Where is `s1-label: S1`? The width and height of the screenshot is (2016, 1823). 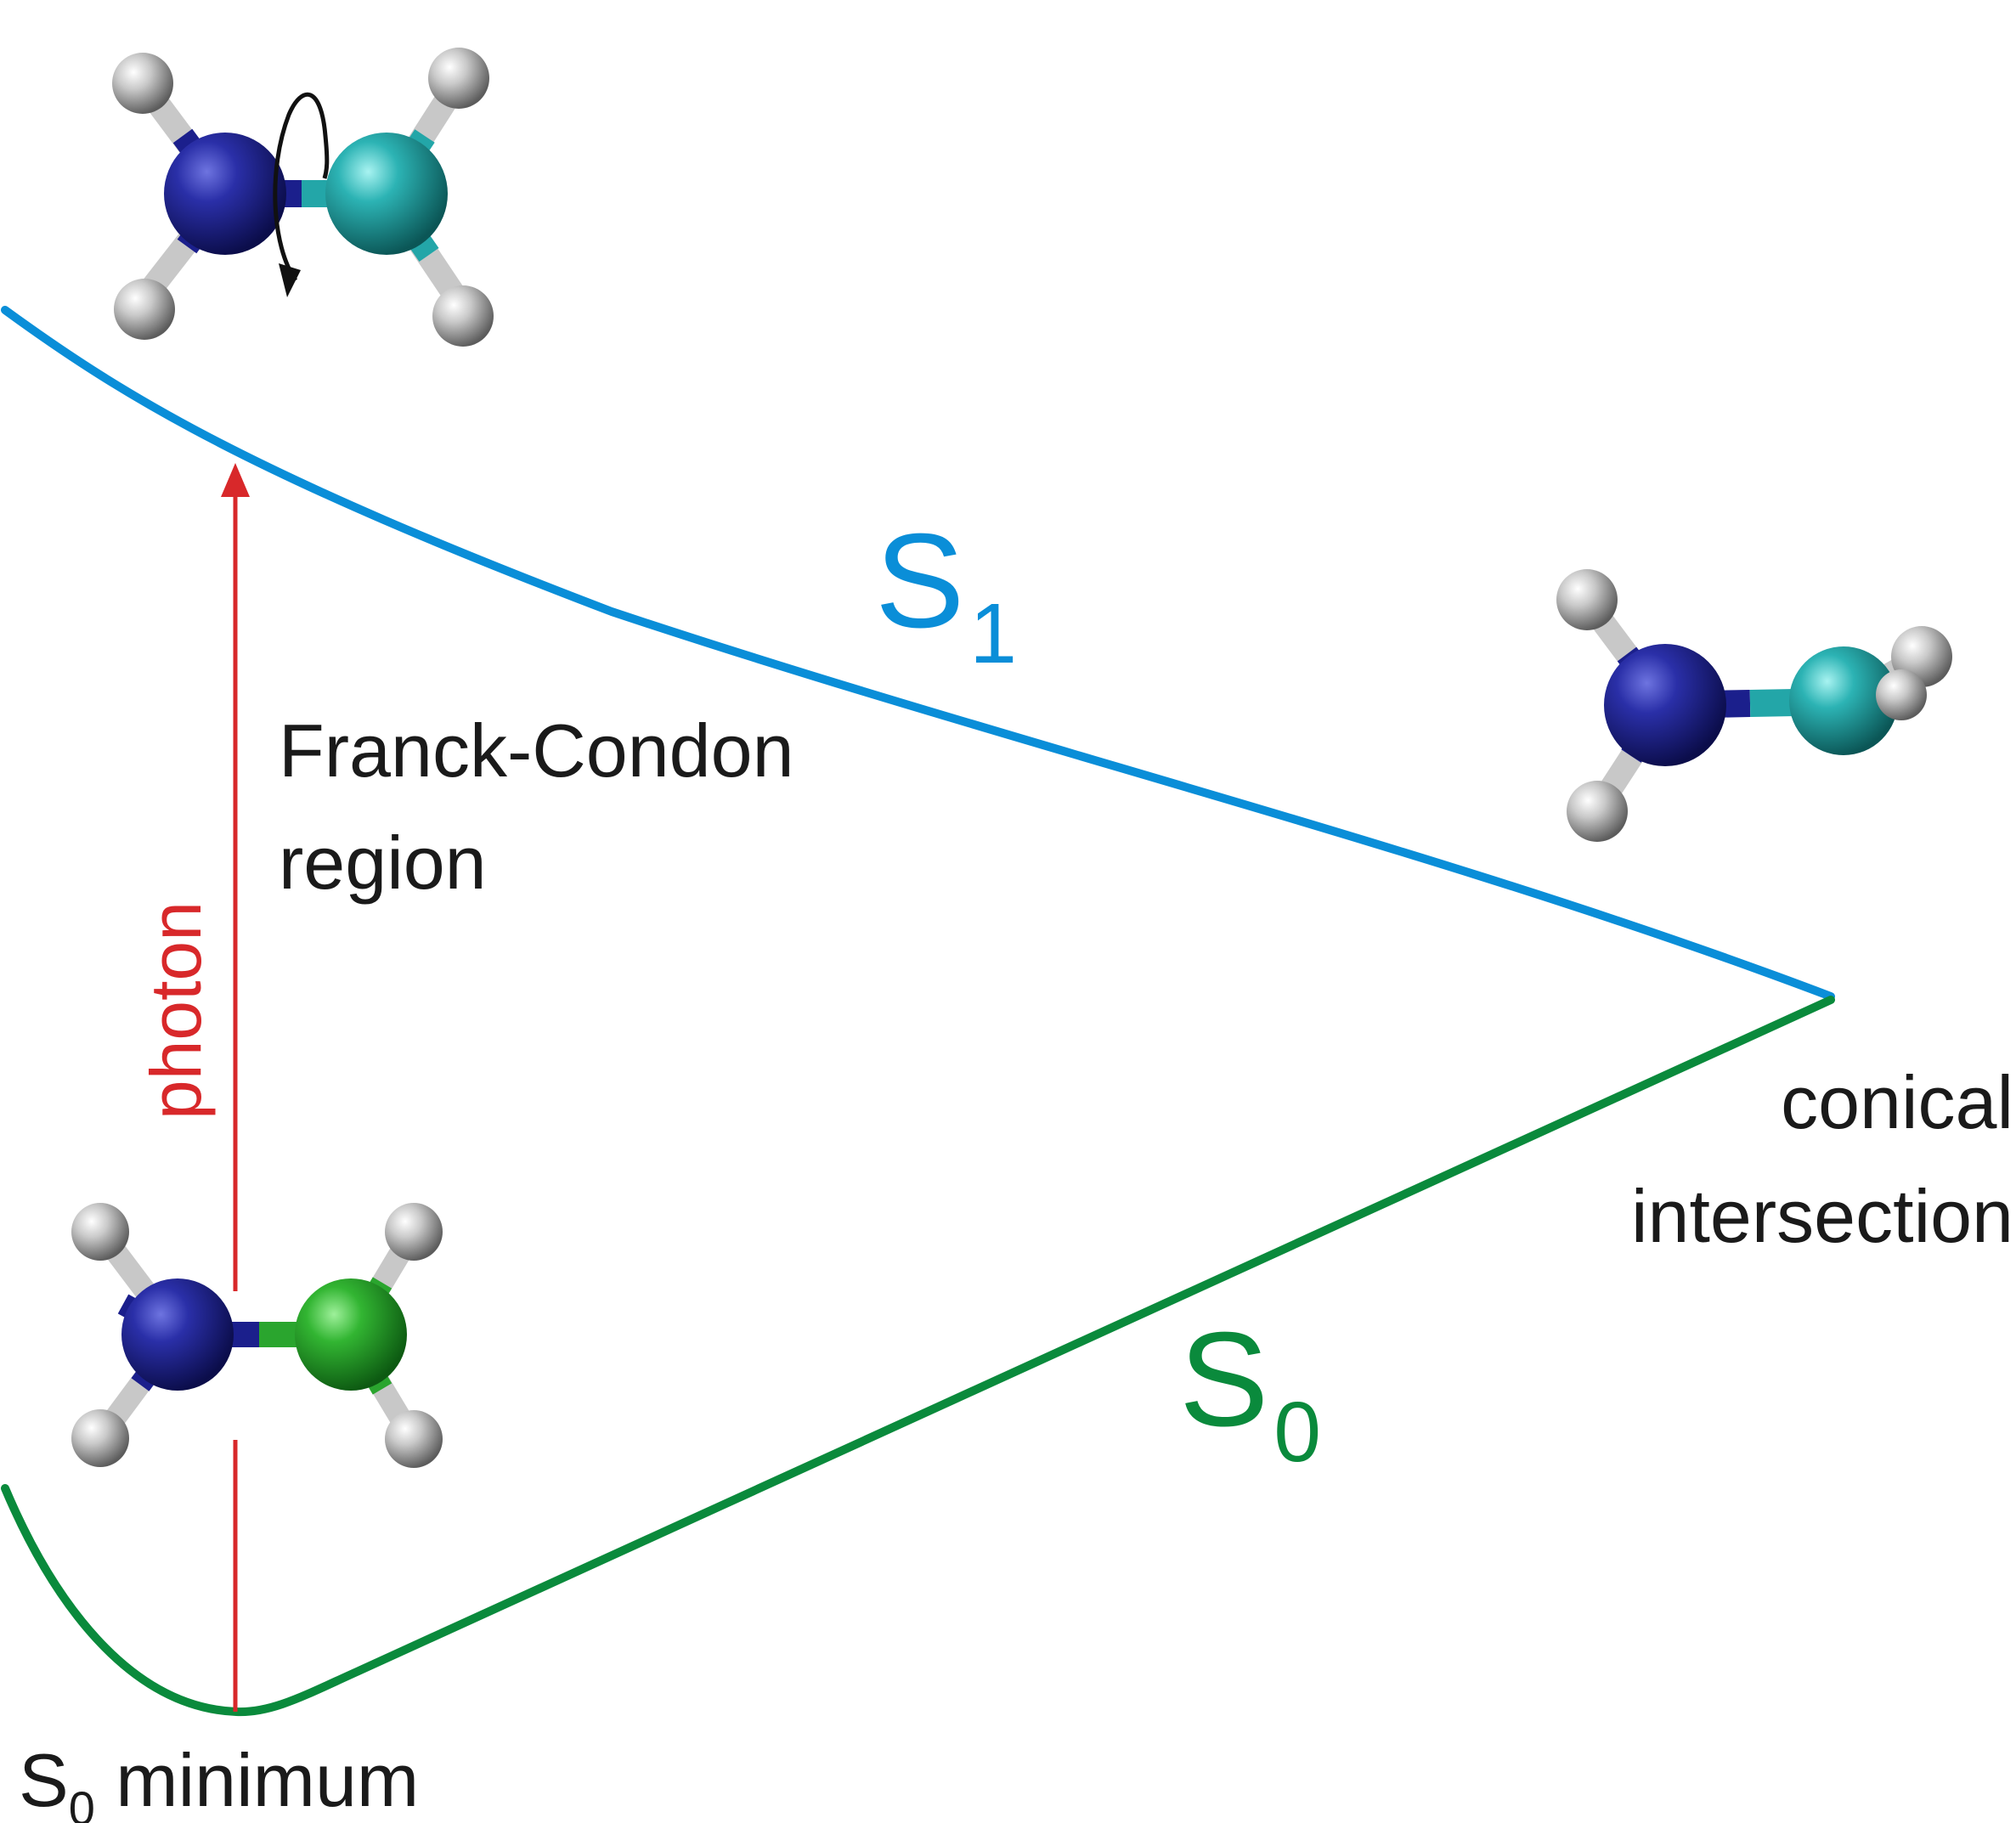
s1-label: S1 is located at coordinates (946, 593).